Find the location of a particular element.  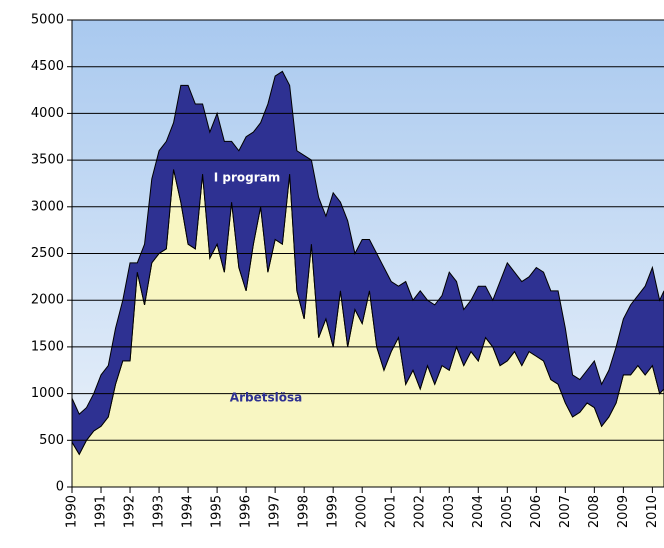

x-tick-label: 2007 is located at coordinates (565, 511).